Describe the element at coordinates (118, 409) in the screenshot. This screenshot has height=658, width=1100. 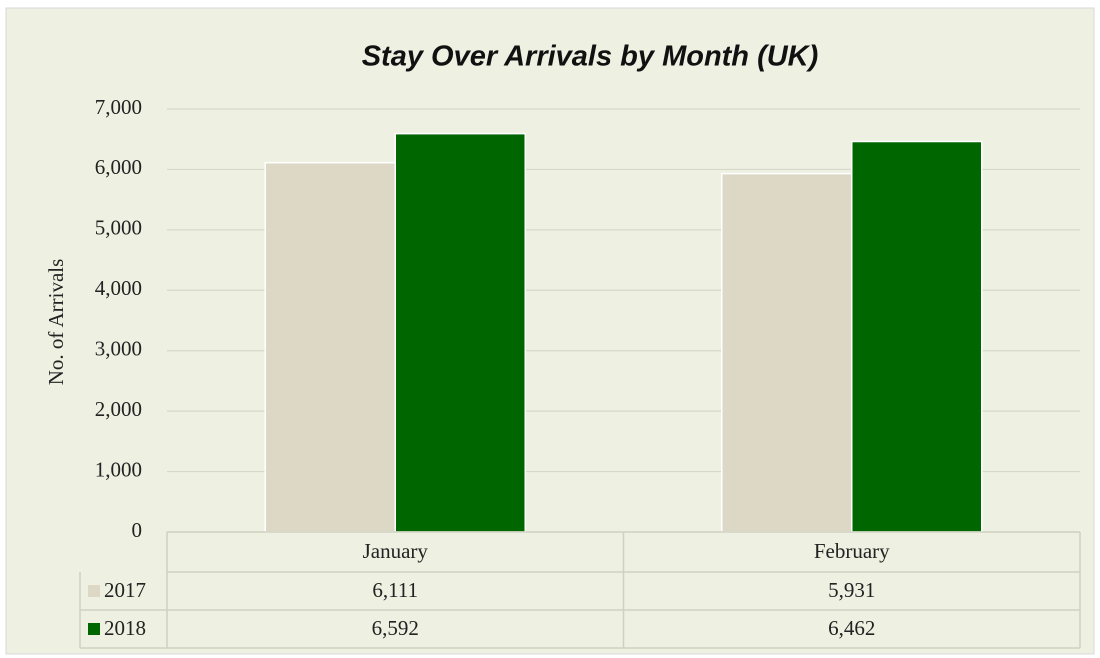
I see `y-tick-label: 2,000` at that location.